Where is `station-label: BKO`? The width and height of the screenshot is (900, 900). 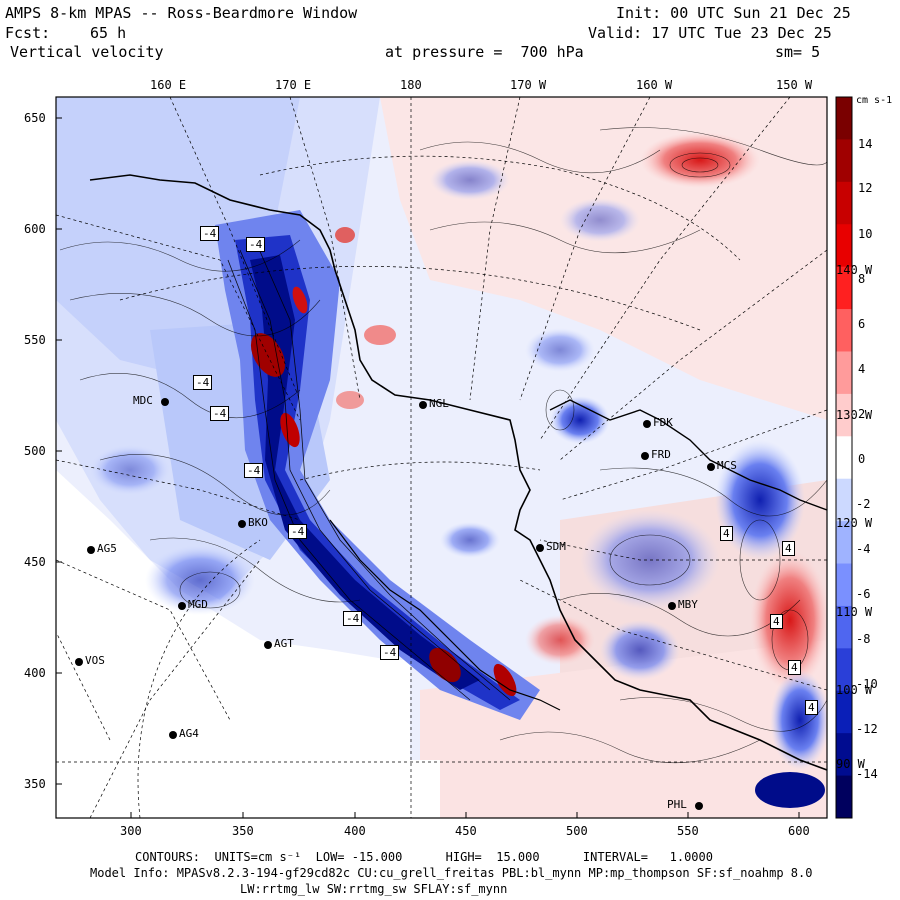 station-label: BKO is located at coordinates (258, 522).